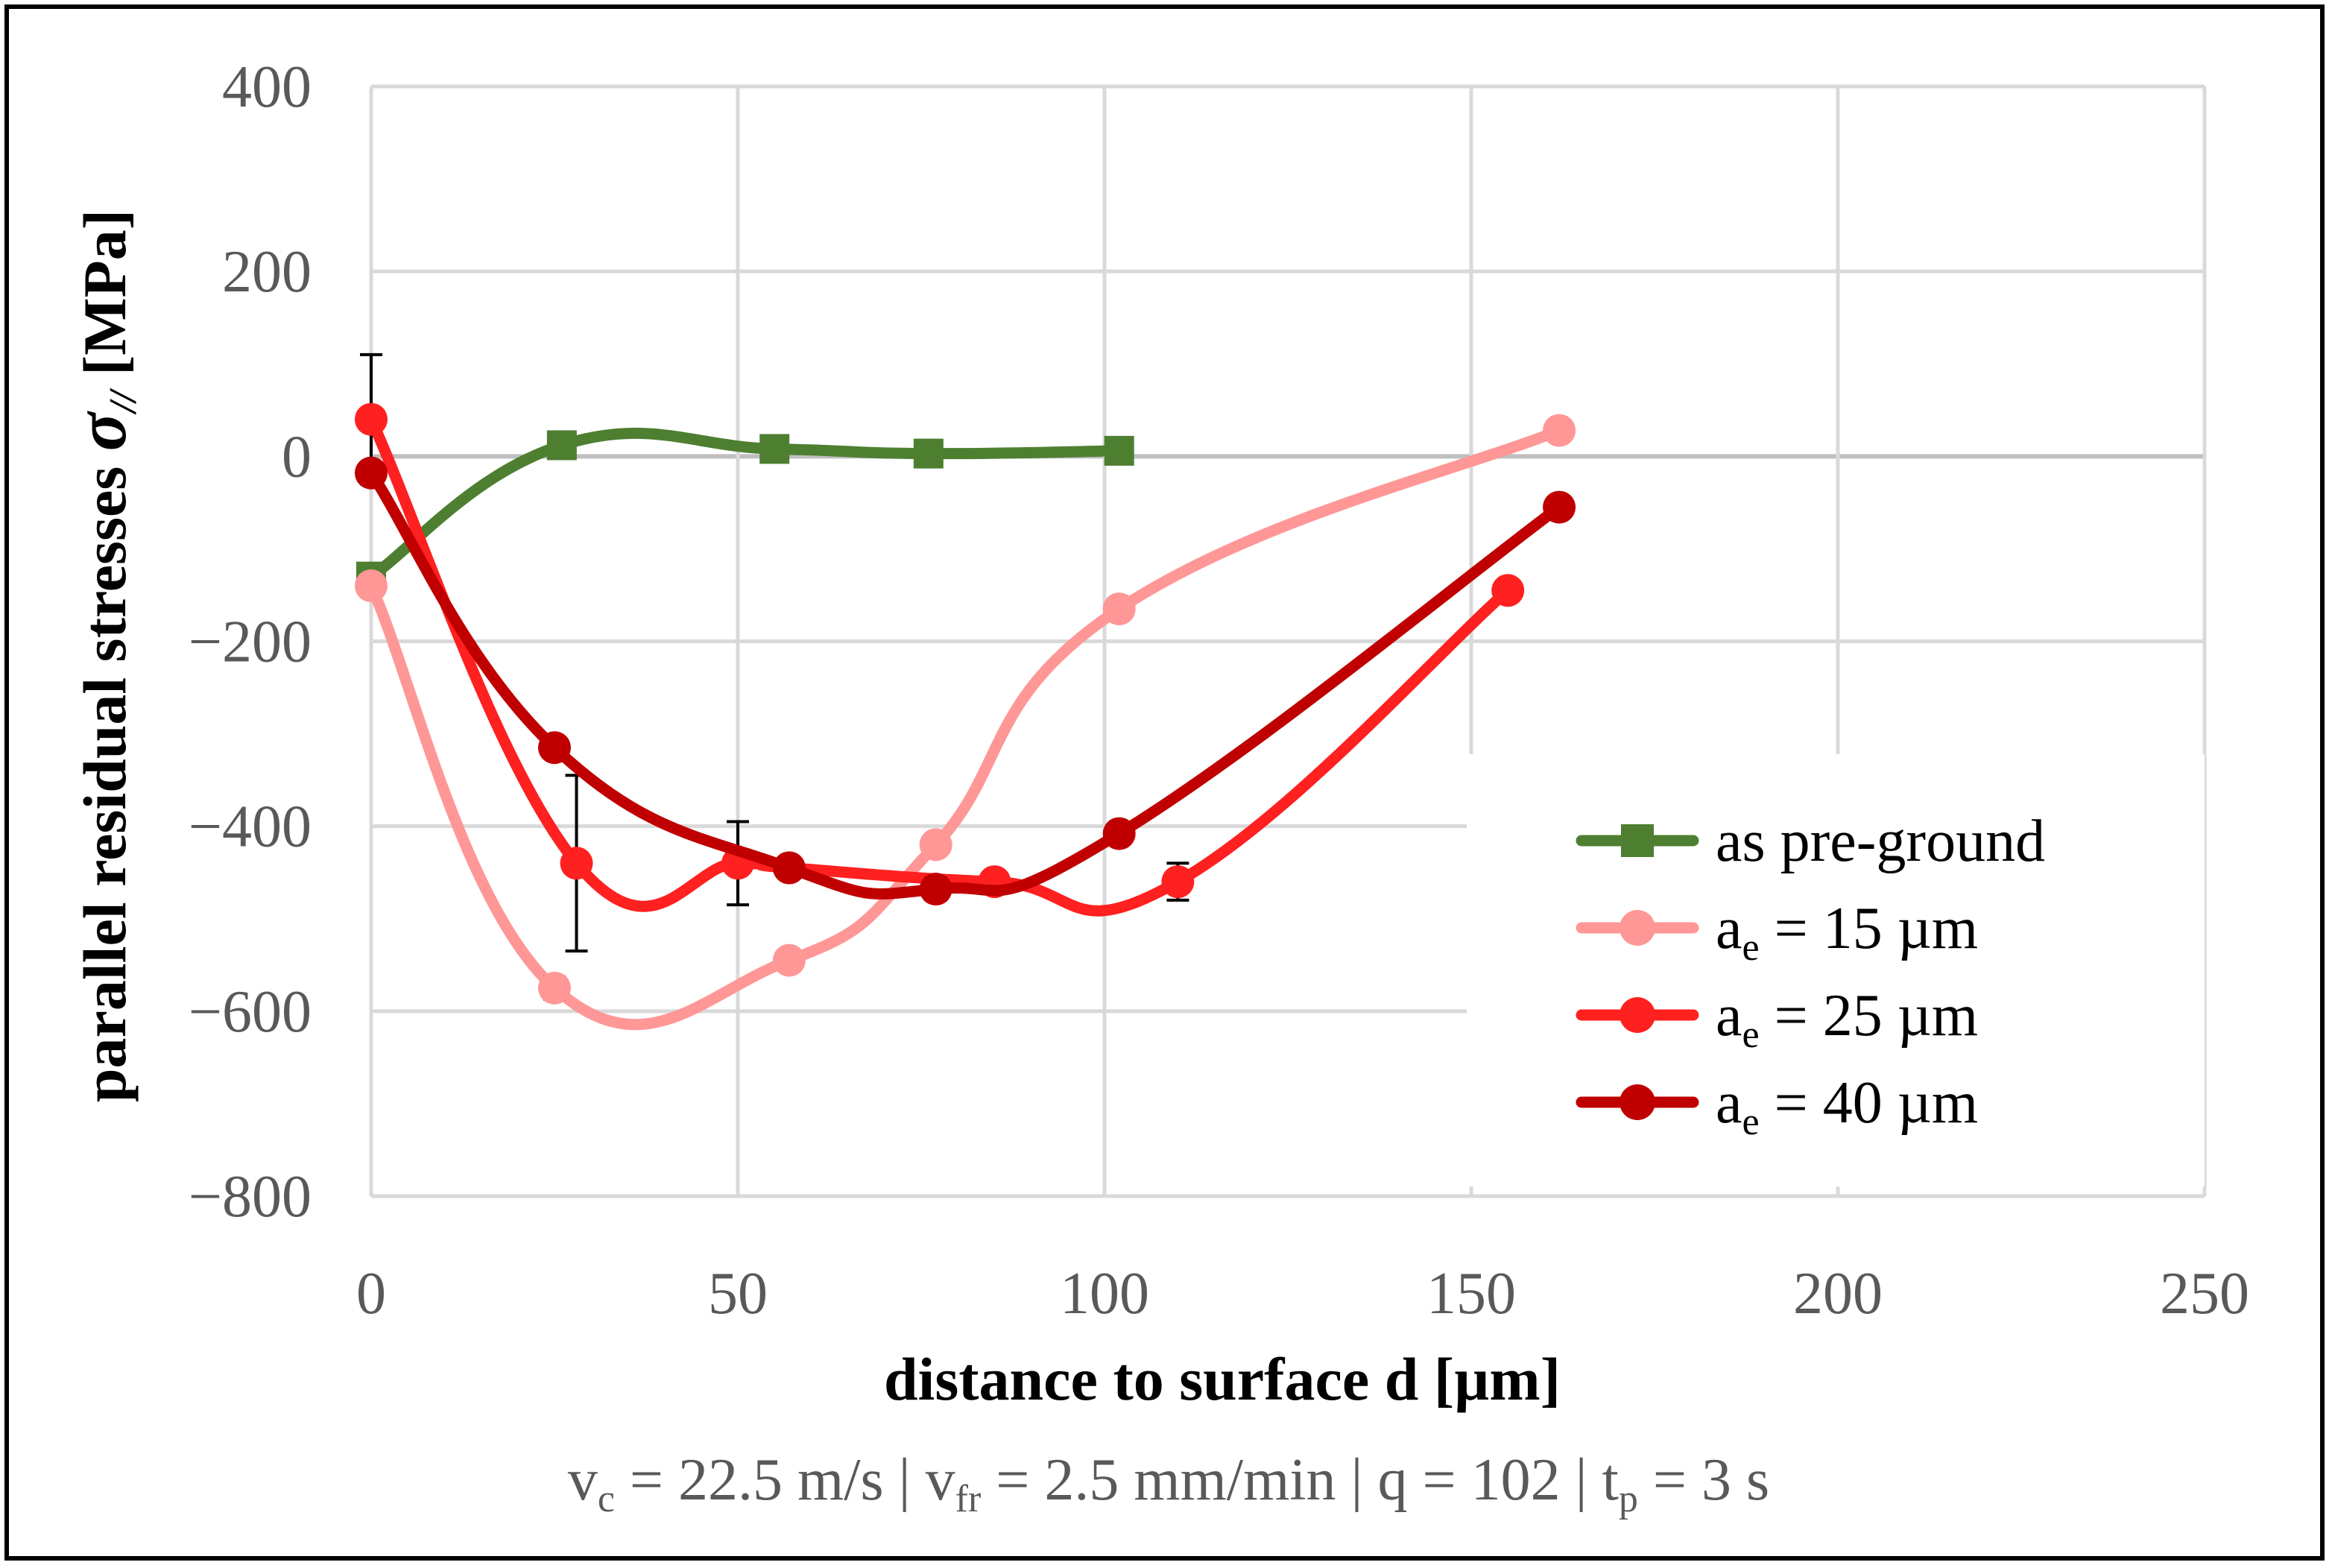 The width and height of the screenshot is (2332, 1568). I want to click on legend-entry-4: ae = 40 µm, so click(1777, 1106).